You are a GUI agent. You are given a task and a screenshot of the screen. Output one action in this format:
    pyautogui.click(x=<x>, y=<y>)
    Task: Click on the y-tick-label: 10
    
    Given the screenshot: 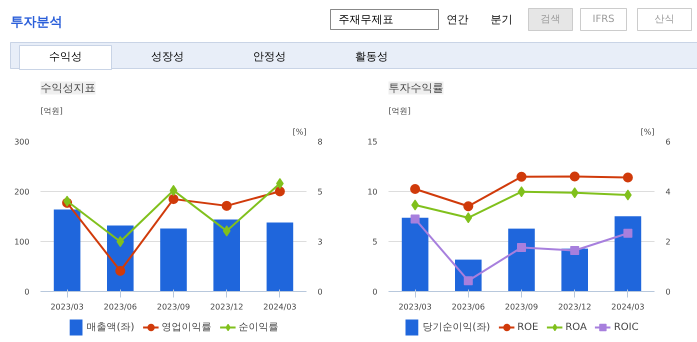 What is the action you would take?
    pyautogui.click(x=372, y=192)
    